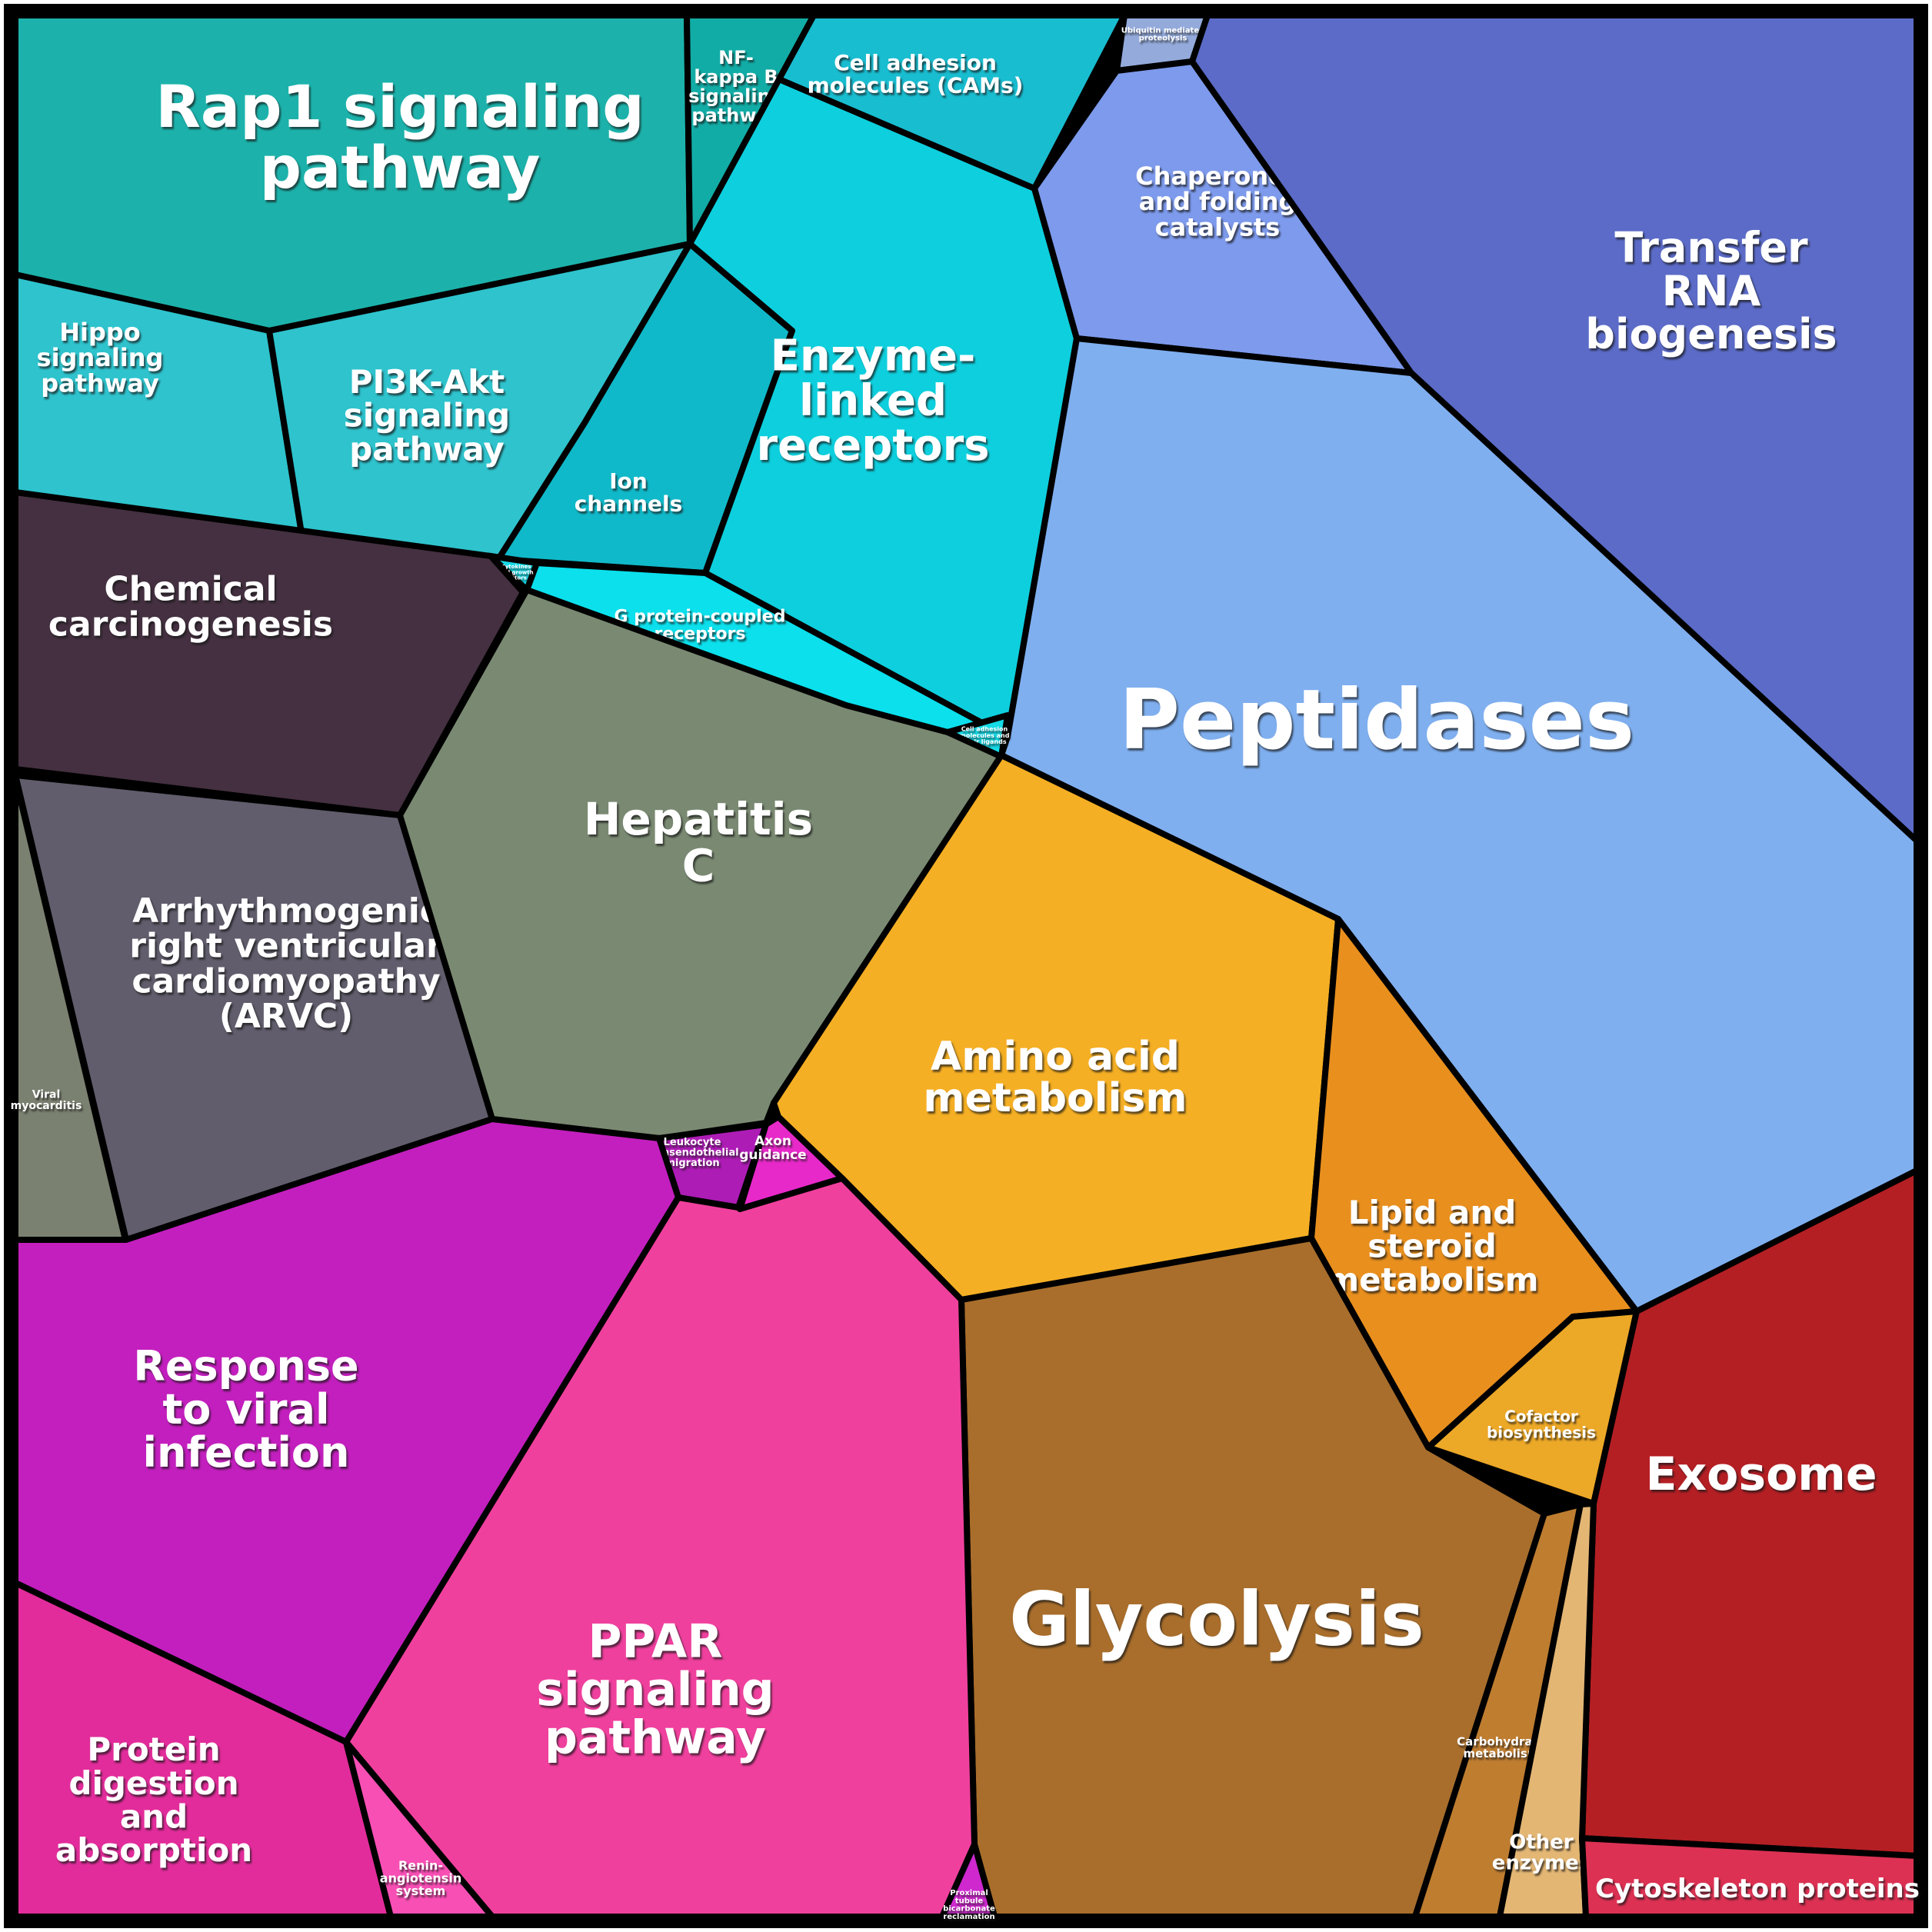 This screenshot has width=1932, height=1932. I want to click on tile-cytoskeleton-proteins, so click(1749, 1877).